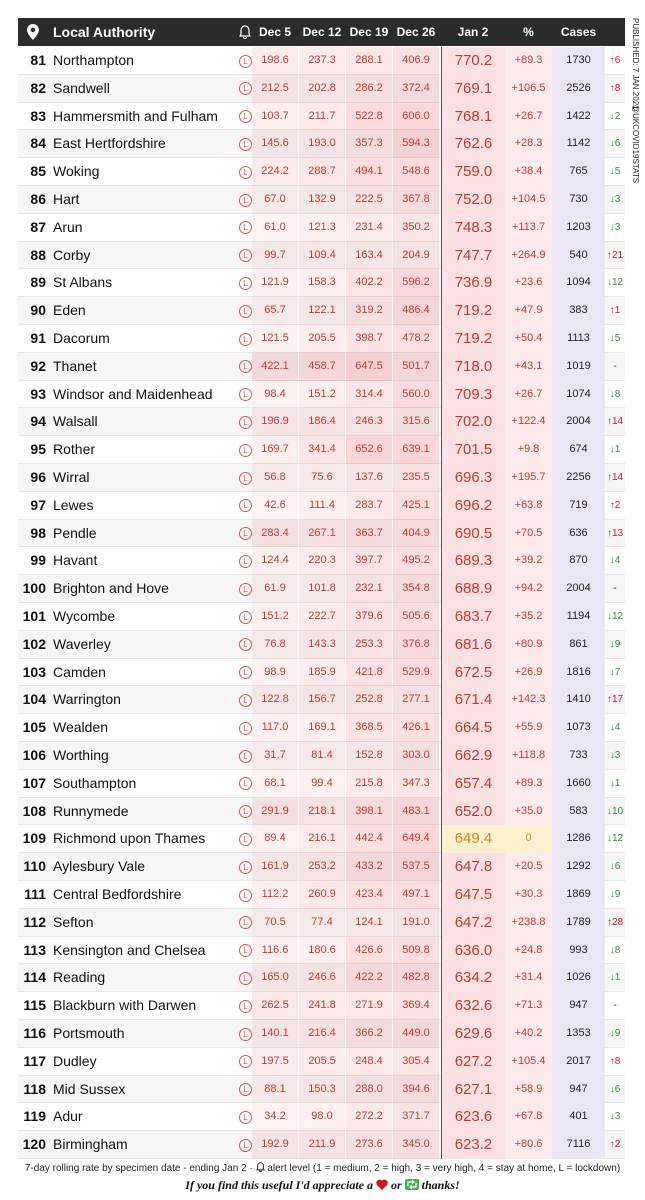  What do you see at coordinates (34, 643) in the screenshot?
I see `rank: 102` at bounding box center [34, 643].